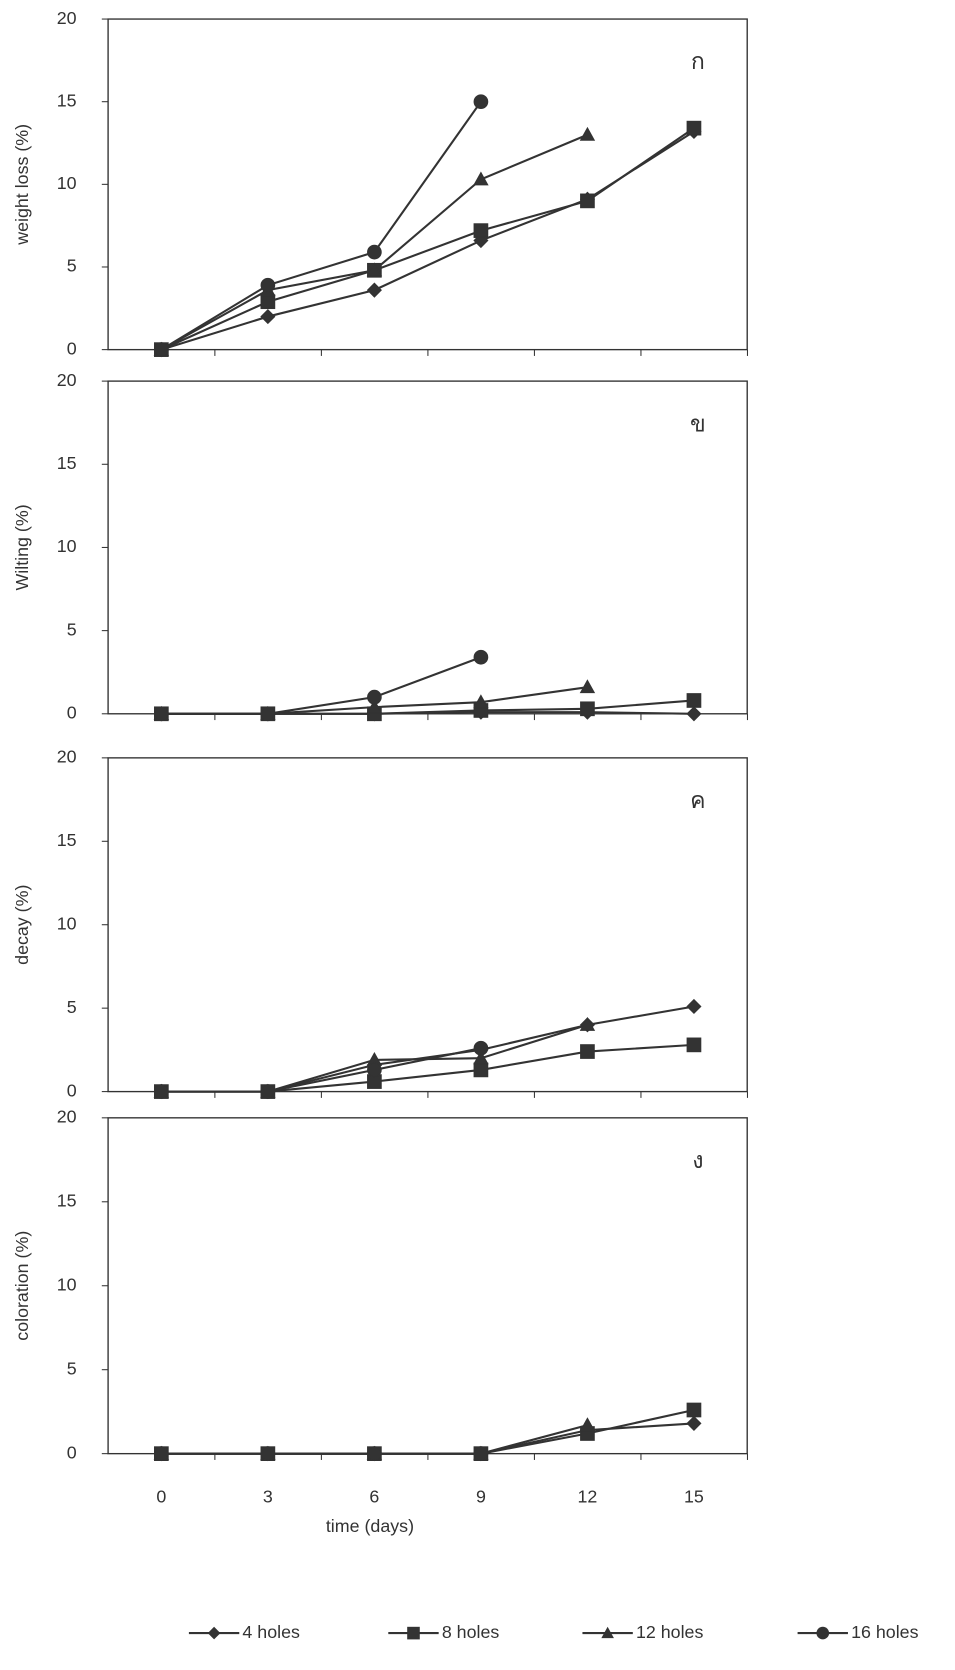  What do you see at coordinates (161, 1496) in the screenshot?
I see `x-tick-label: 0` at bounding box center [161, 1496].